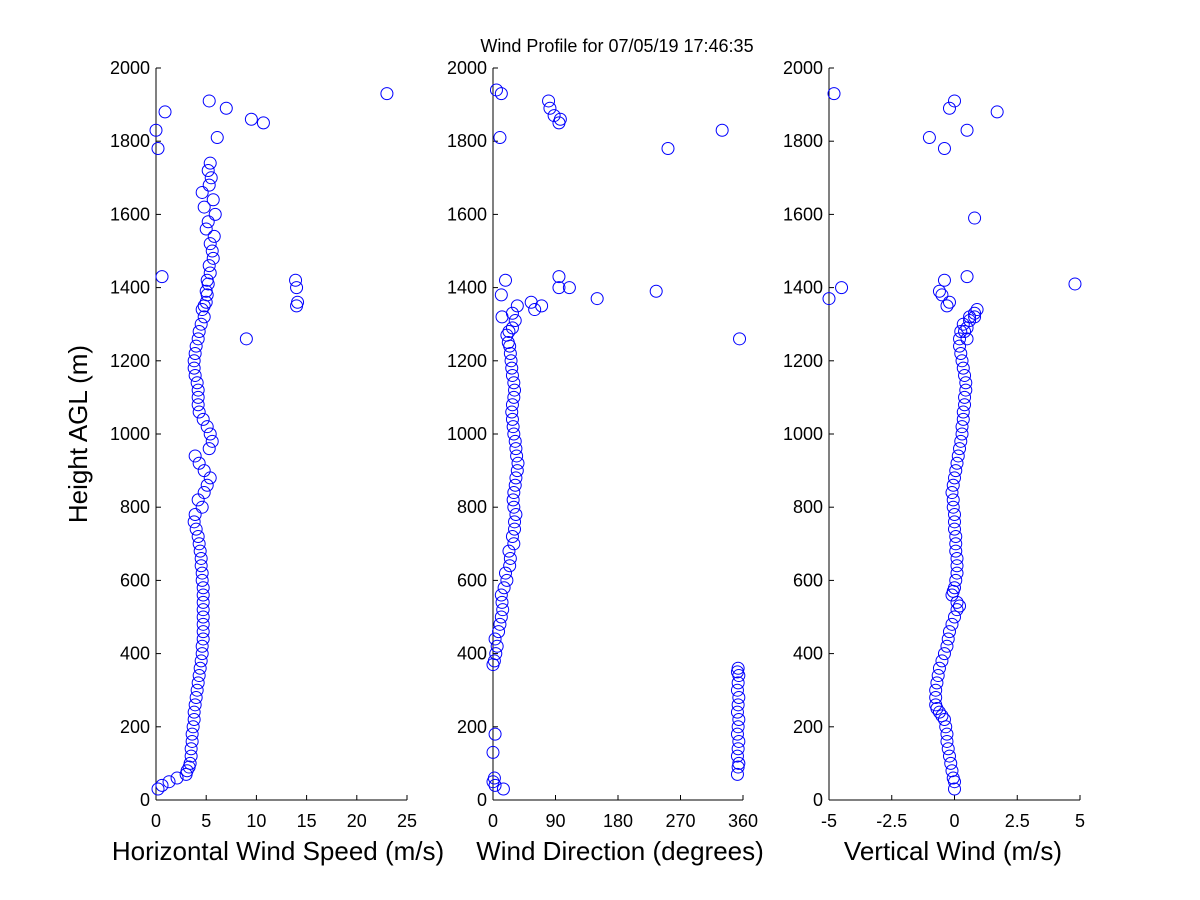  Describe the element at coordinates (829, 821) in the screenshot. I see `x-tick-label: -5` at that location.